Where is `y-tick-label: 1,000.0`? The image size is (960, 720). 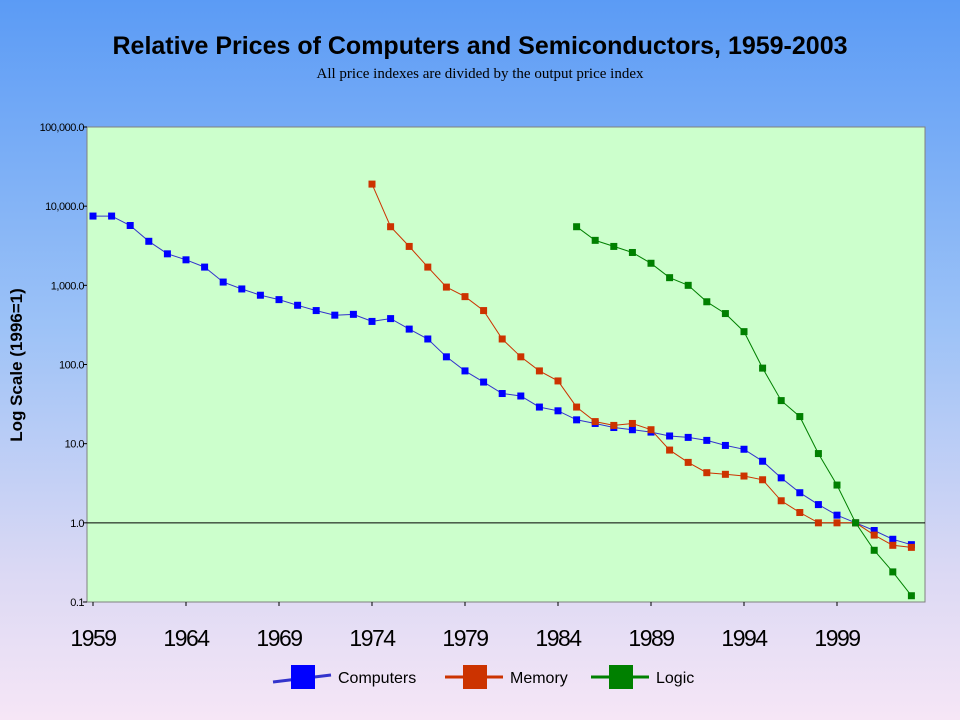
y-tick-label: 1,000.0 is located at coordinates (68, 286).